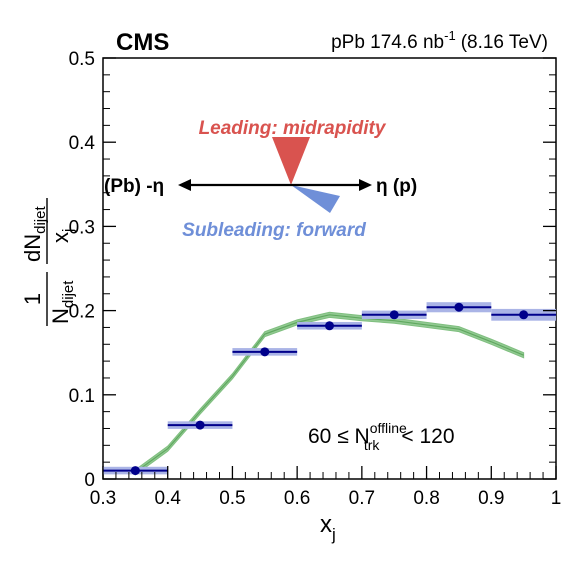 The image size is (580, 565). What do you see at coordinates (168, 498) in the screenshot?
I see `x-tick-label: 0.4` at bounding box center [168, 498].